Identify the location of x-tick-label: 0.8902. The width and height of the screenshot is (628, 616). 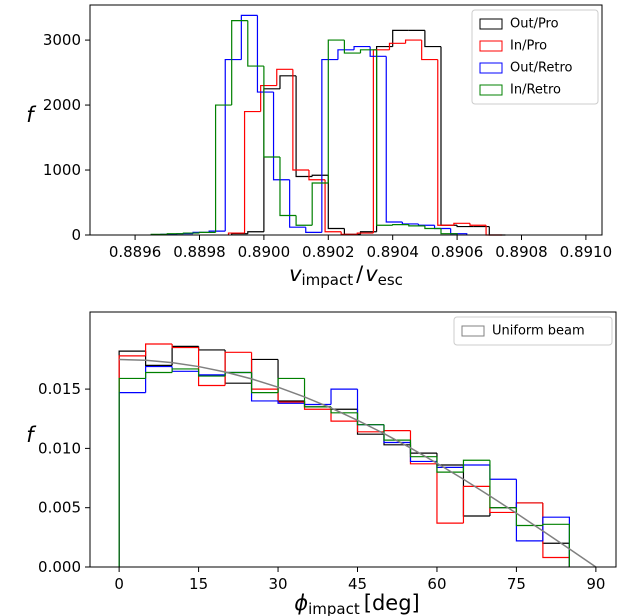
(328, 252).